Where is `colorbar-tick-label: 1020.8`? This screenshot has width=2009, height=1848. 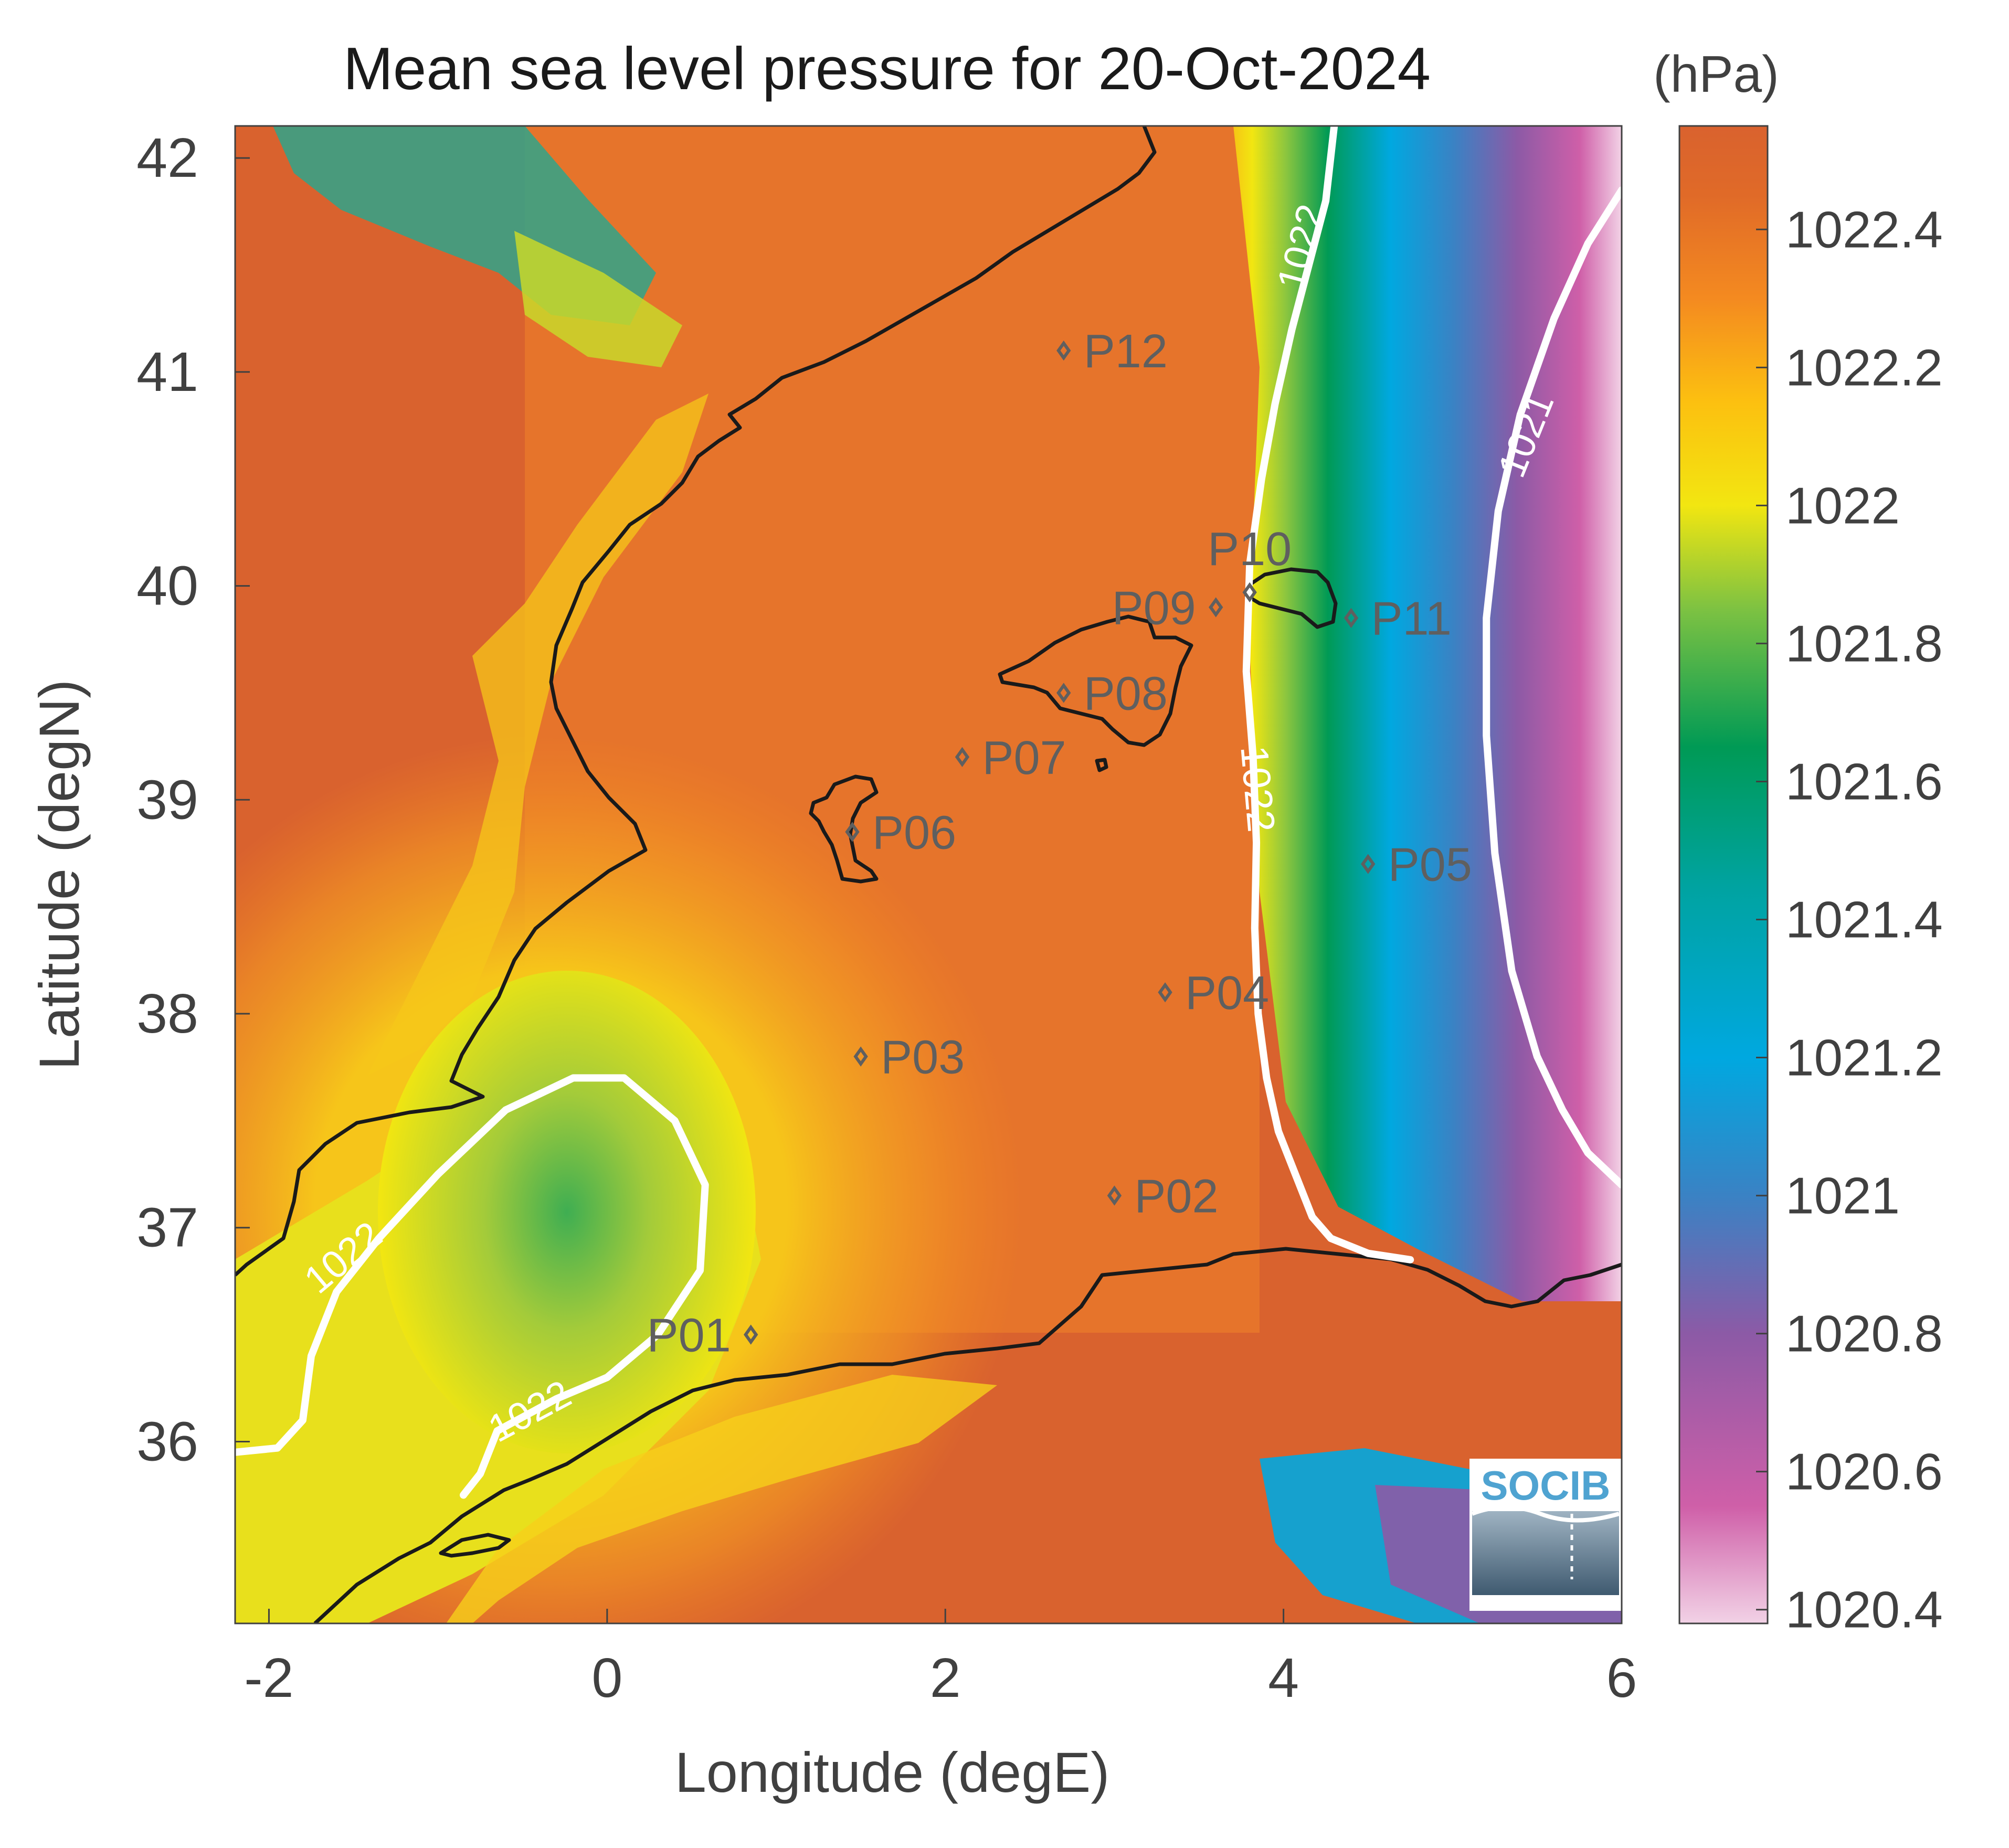 colorbar-tick-label: 1020.8 is located at coordinates (1864, 1334).